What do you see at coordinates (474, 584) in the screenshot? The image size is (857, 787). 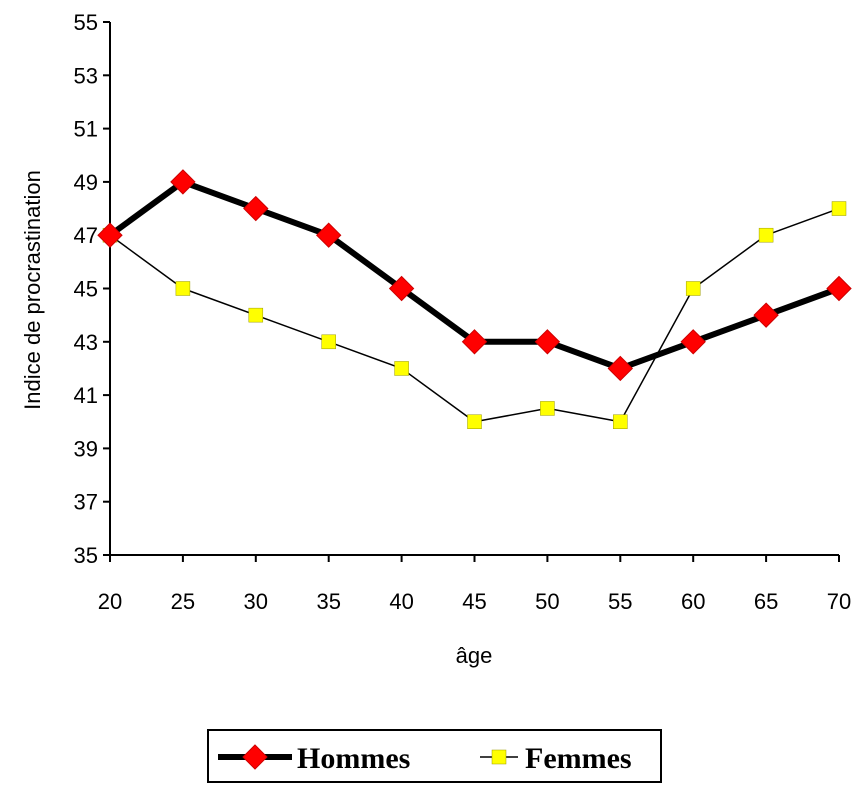 I see `x-ticks: 20 25 30 35 40 45 50 55 60 65 70` at bounding box center [474, 584].